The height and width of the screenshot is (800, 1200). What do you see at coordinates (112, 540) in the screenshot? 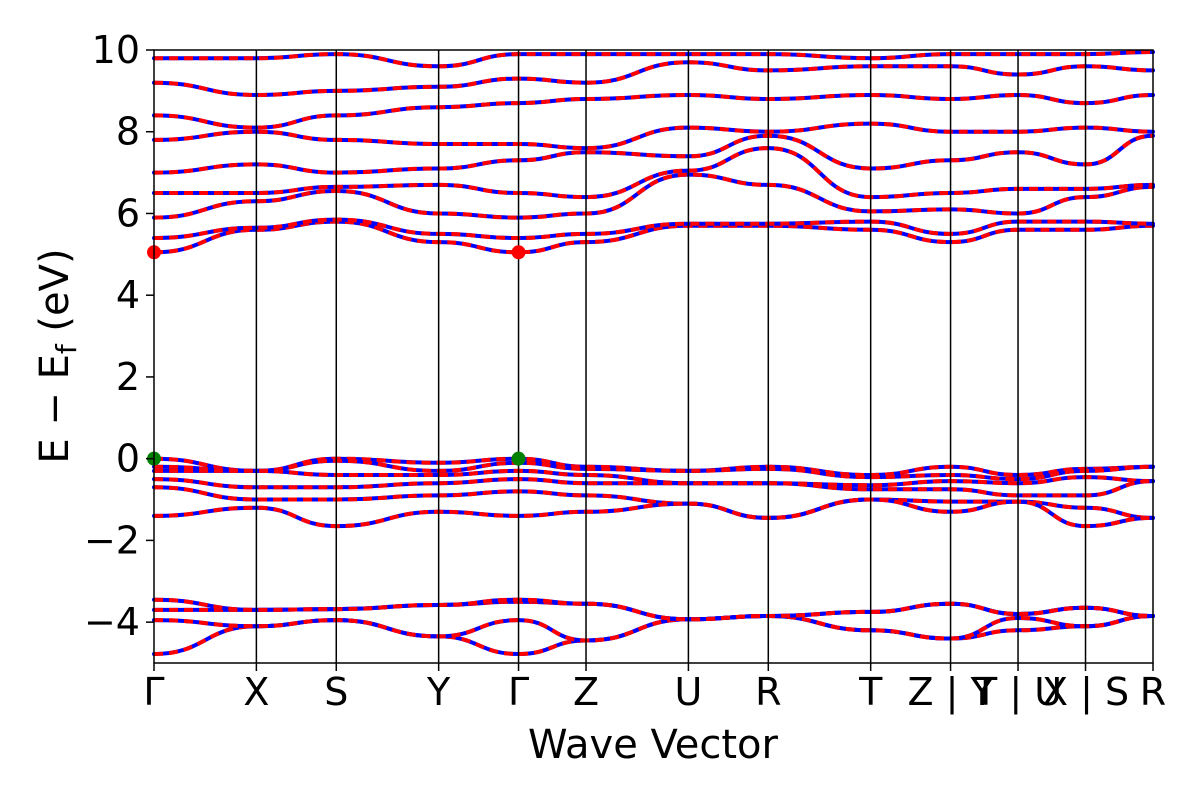
I see `y-tick-label-1: −2` at bounding box center [112, 540].